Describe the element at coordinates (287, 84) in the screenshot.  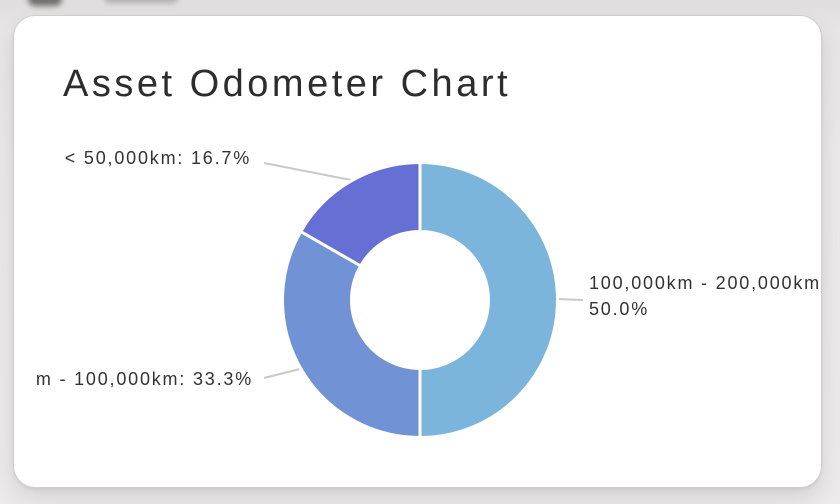
I see `page-title: Asset Odometer Chart` at that location.